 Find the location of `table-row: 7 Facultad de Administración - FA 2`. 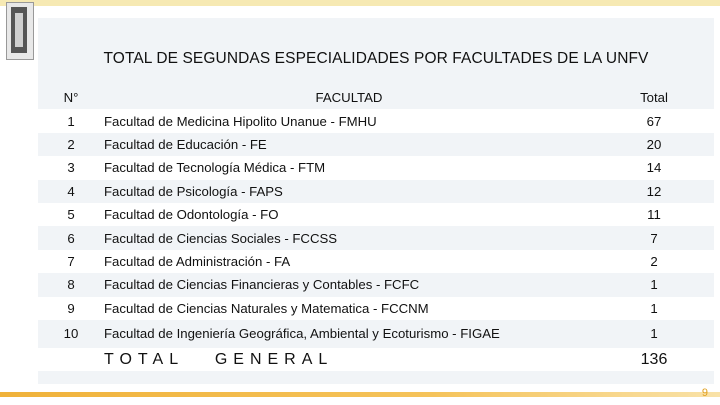

table-row: 7 Facultad de Administración - FA 2 is located at coordinates (376, 261).